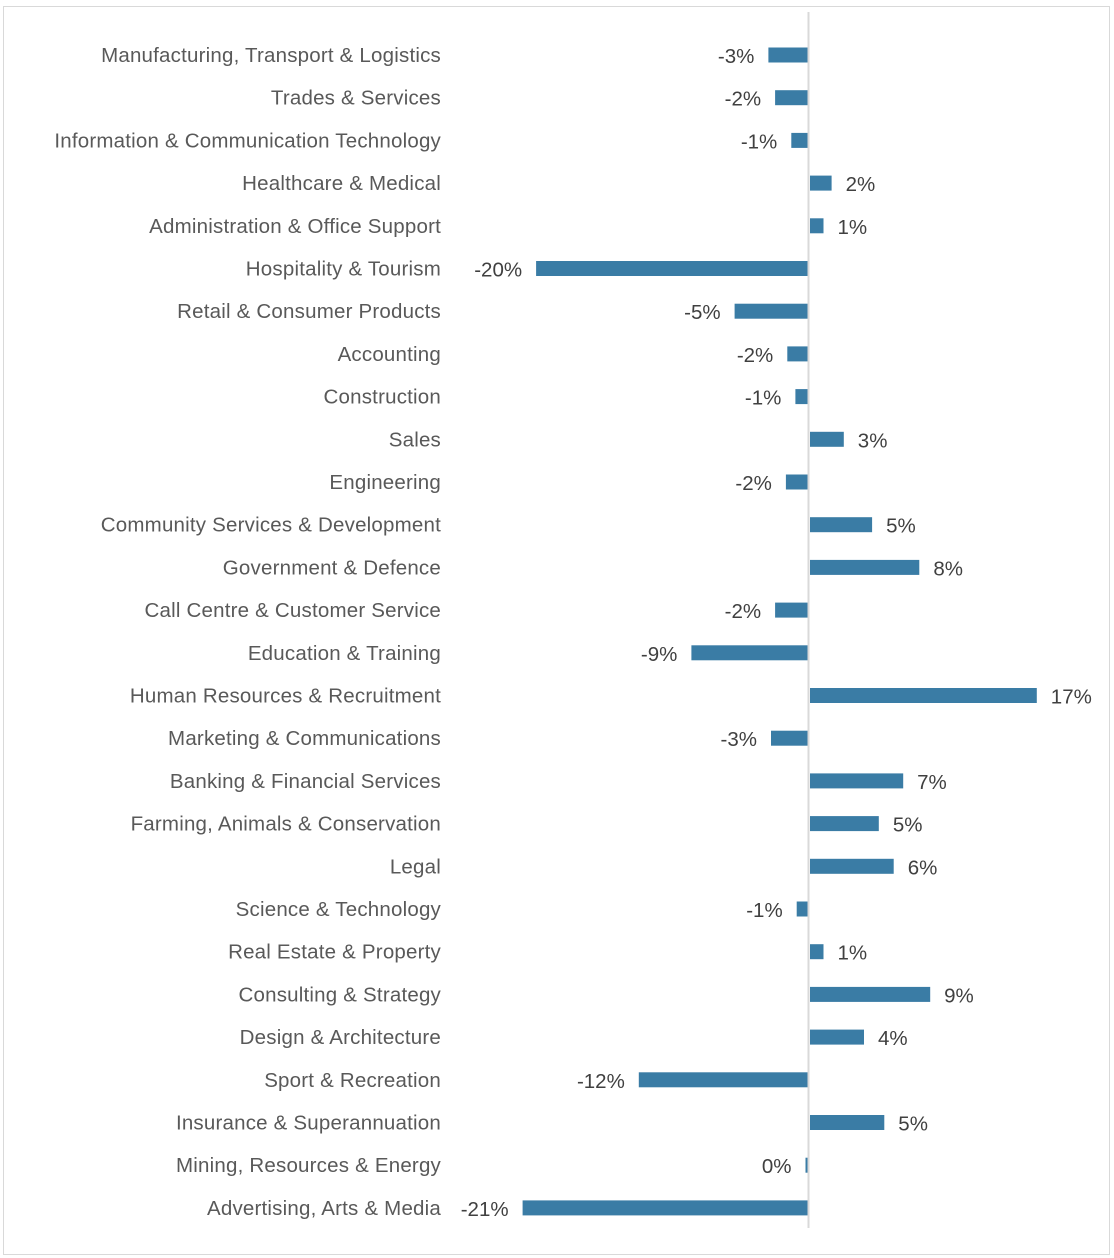 The height and width of the screenshot is (1258, 1114). What do you see at coordinates (343, 269) in the screenshot?
I see `category-label: Hospitality & Tourism` at bounding box center [343, 269].